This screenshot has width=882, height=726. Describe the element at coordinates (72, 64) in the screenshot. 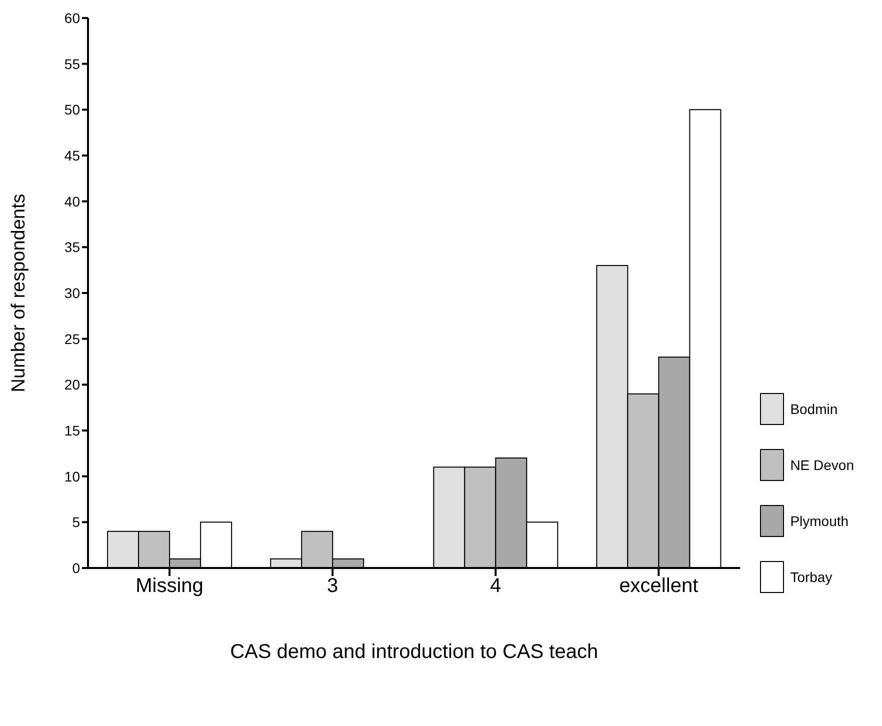

I see `y-tick-label: 55` at that location.